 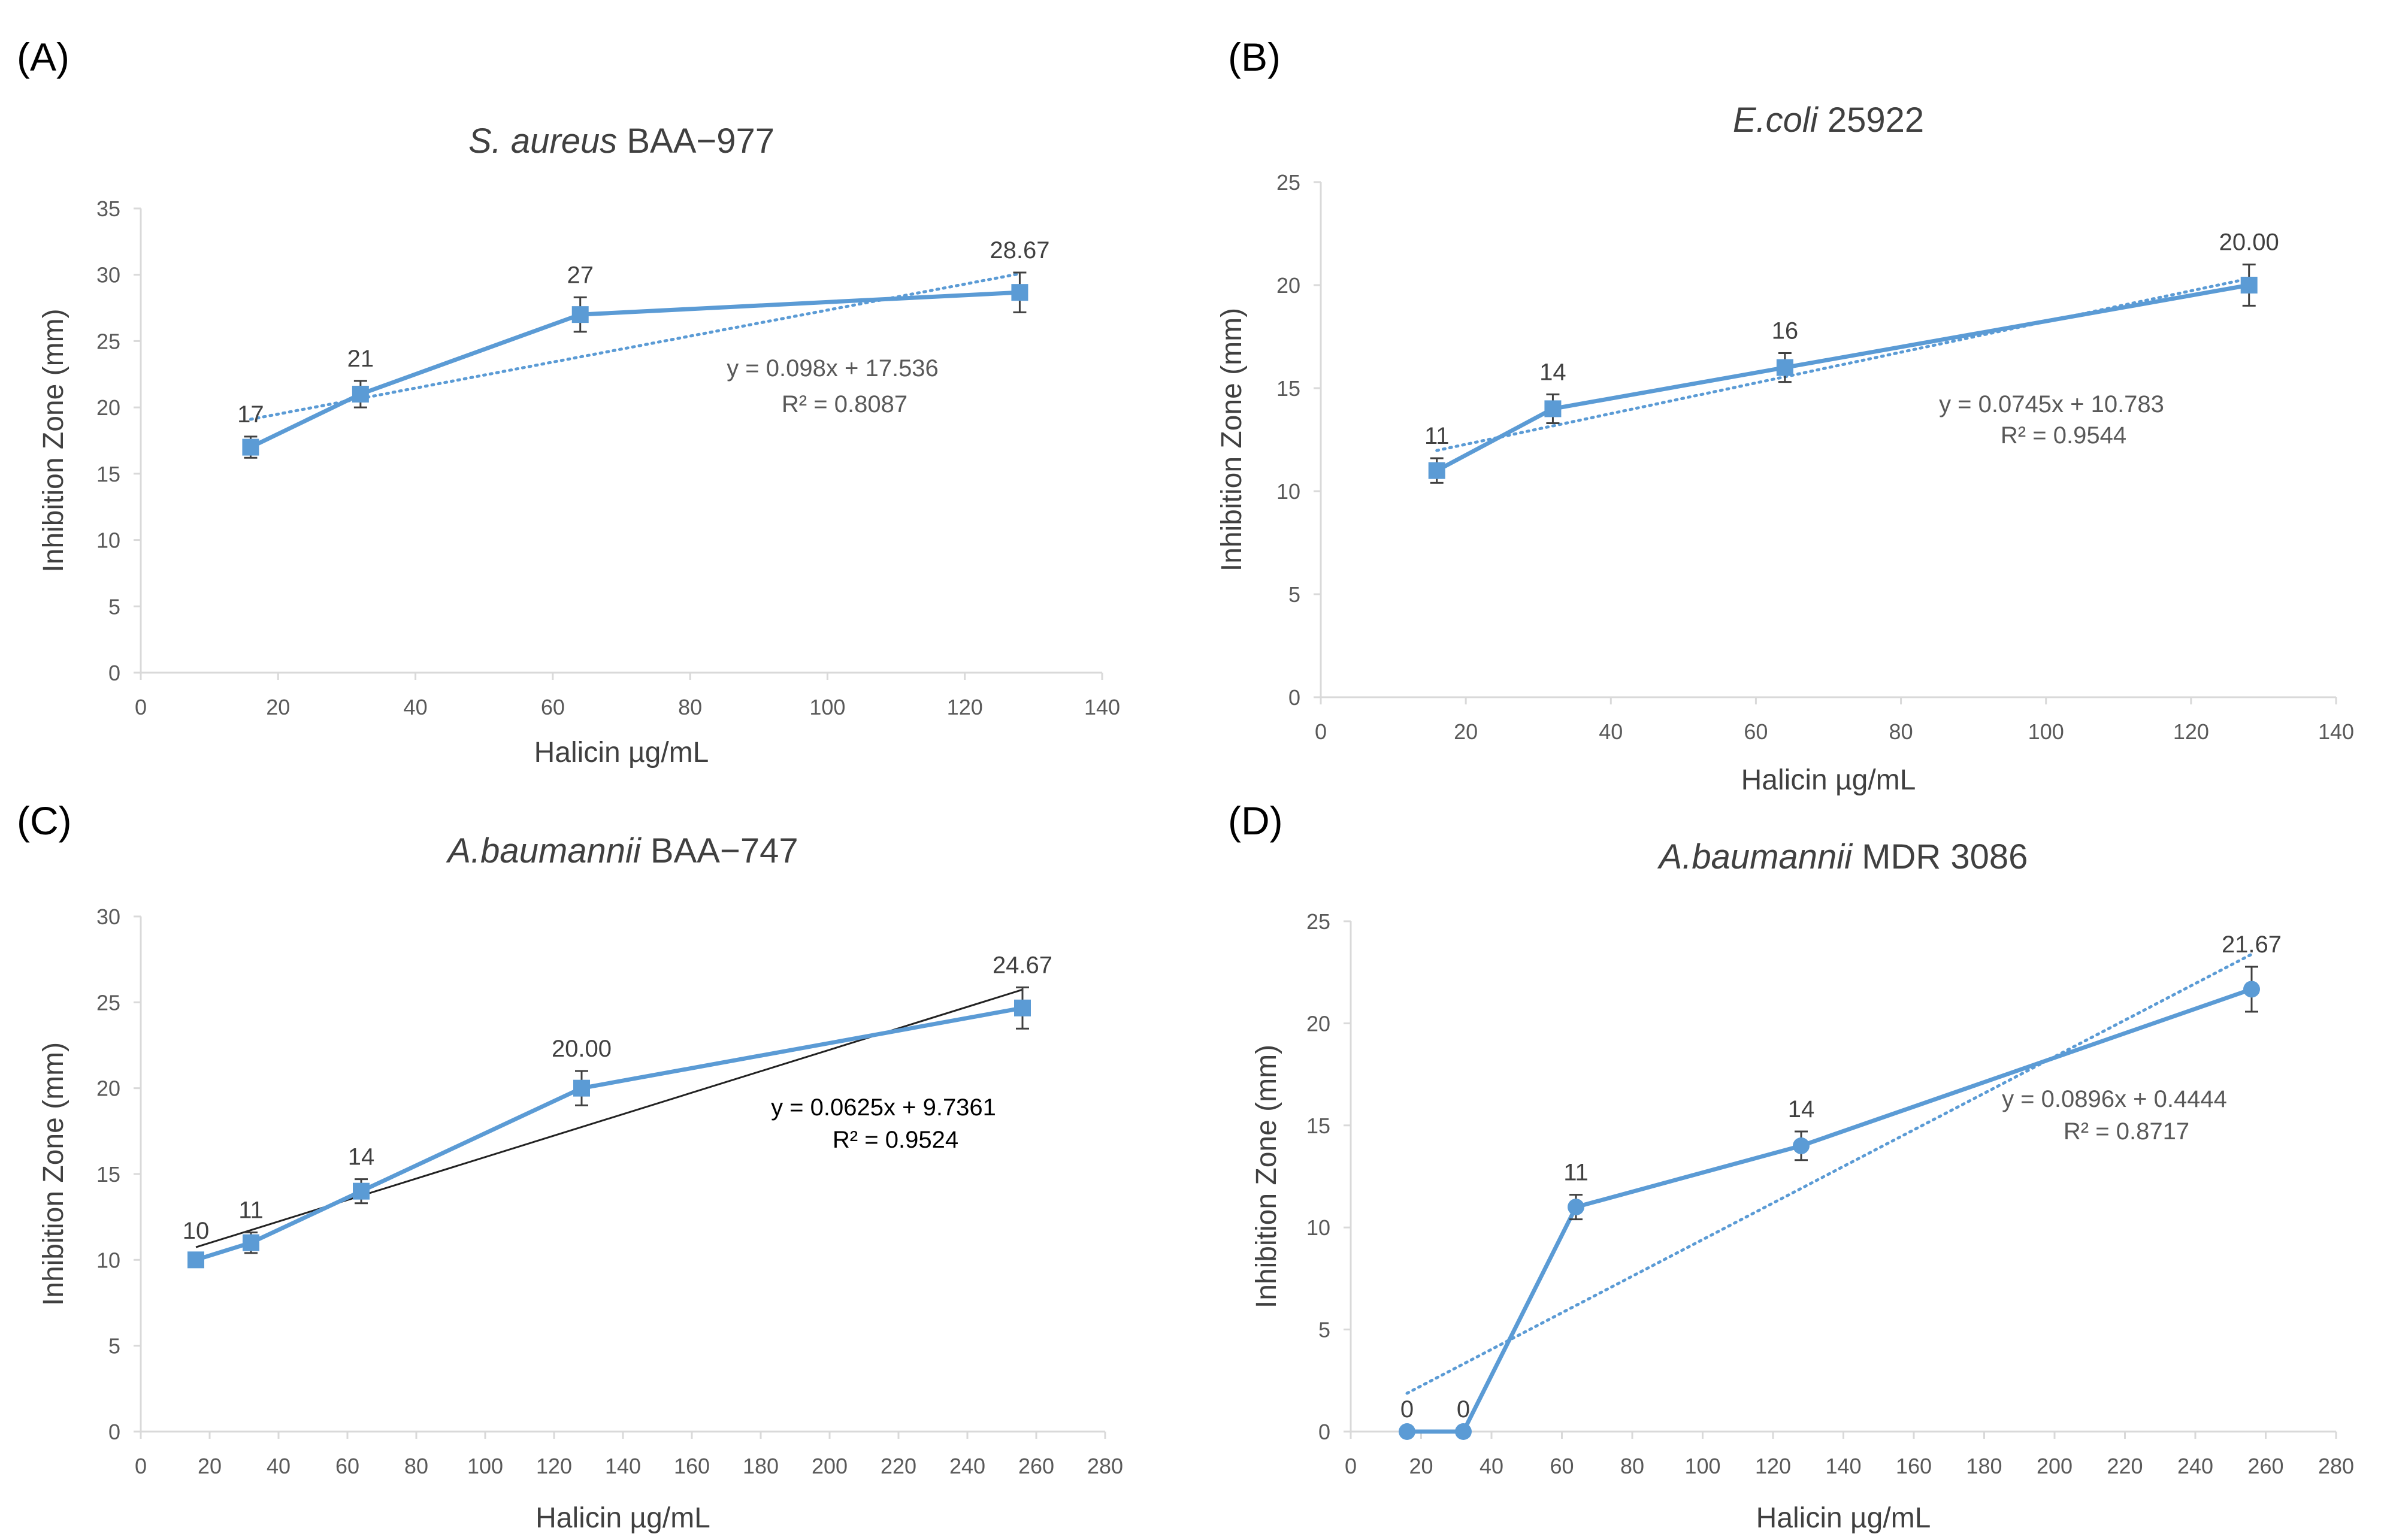 What do you see at coordinates (1023, 965) in the screenshot?
I see `data-label: 24.67` at bounding box center [1023, 965].